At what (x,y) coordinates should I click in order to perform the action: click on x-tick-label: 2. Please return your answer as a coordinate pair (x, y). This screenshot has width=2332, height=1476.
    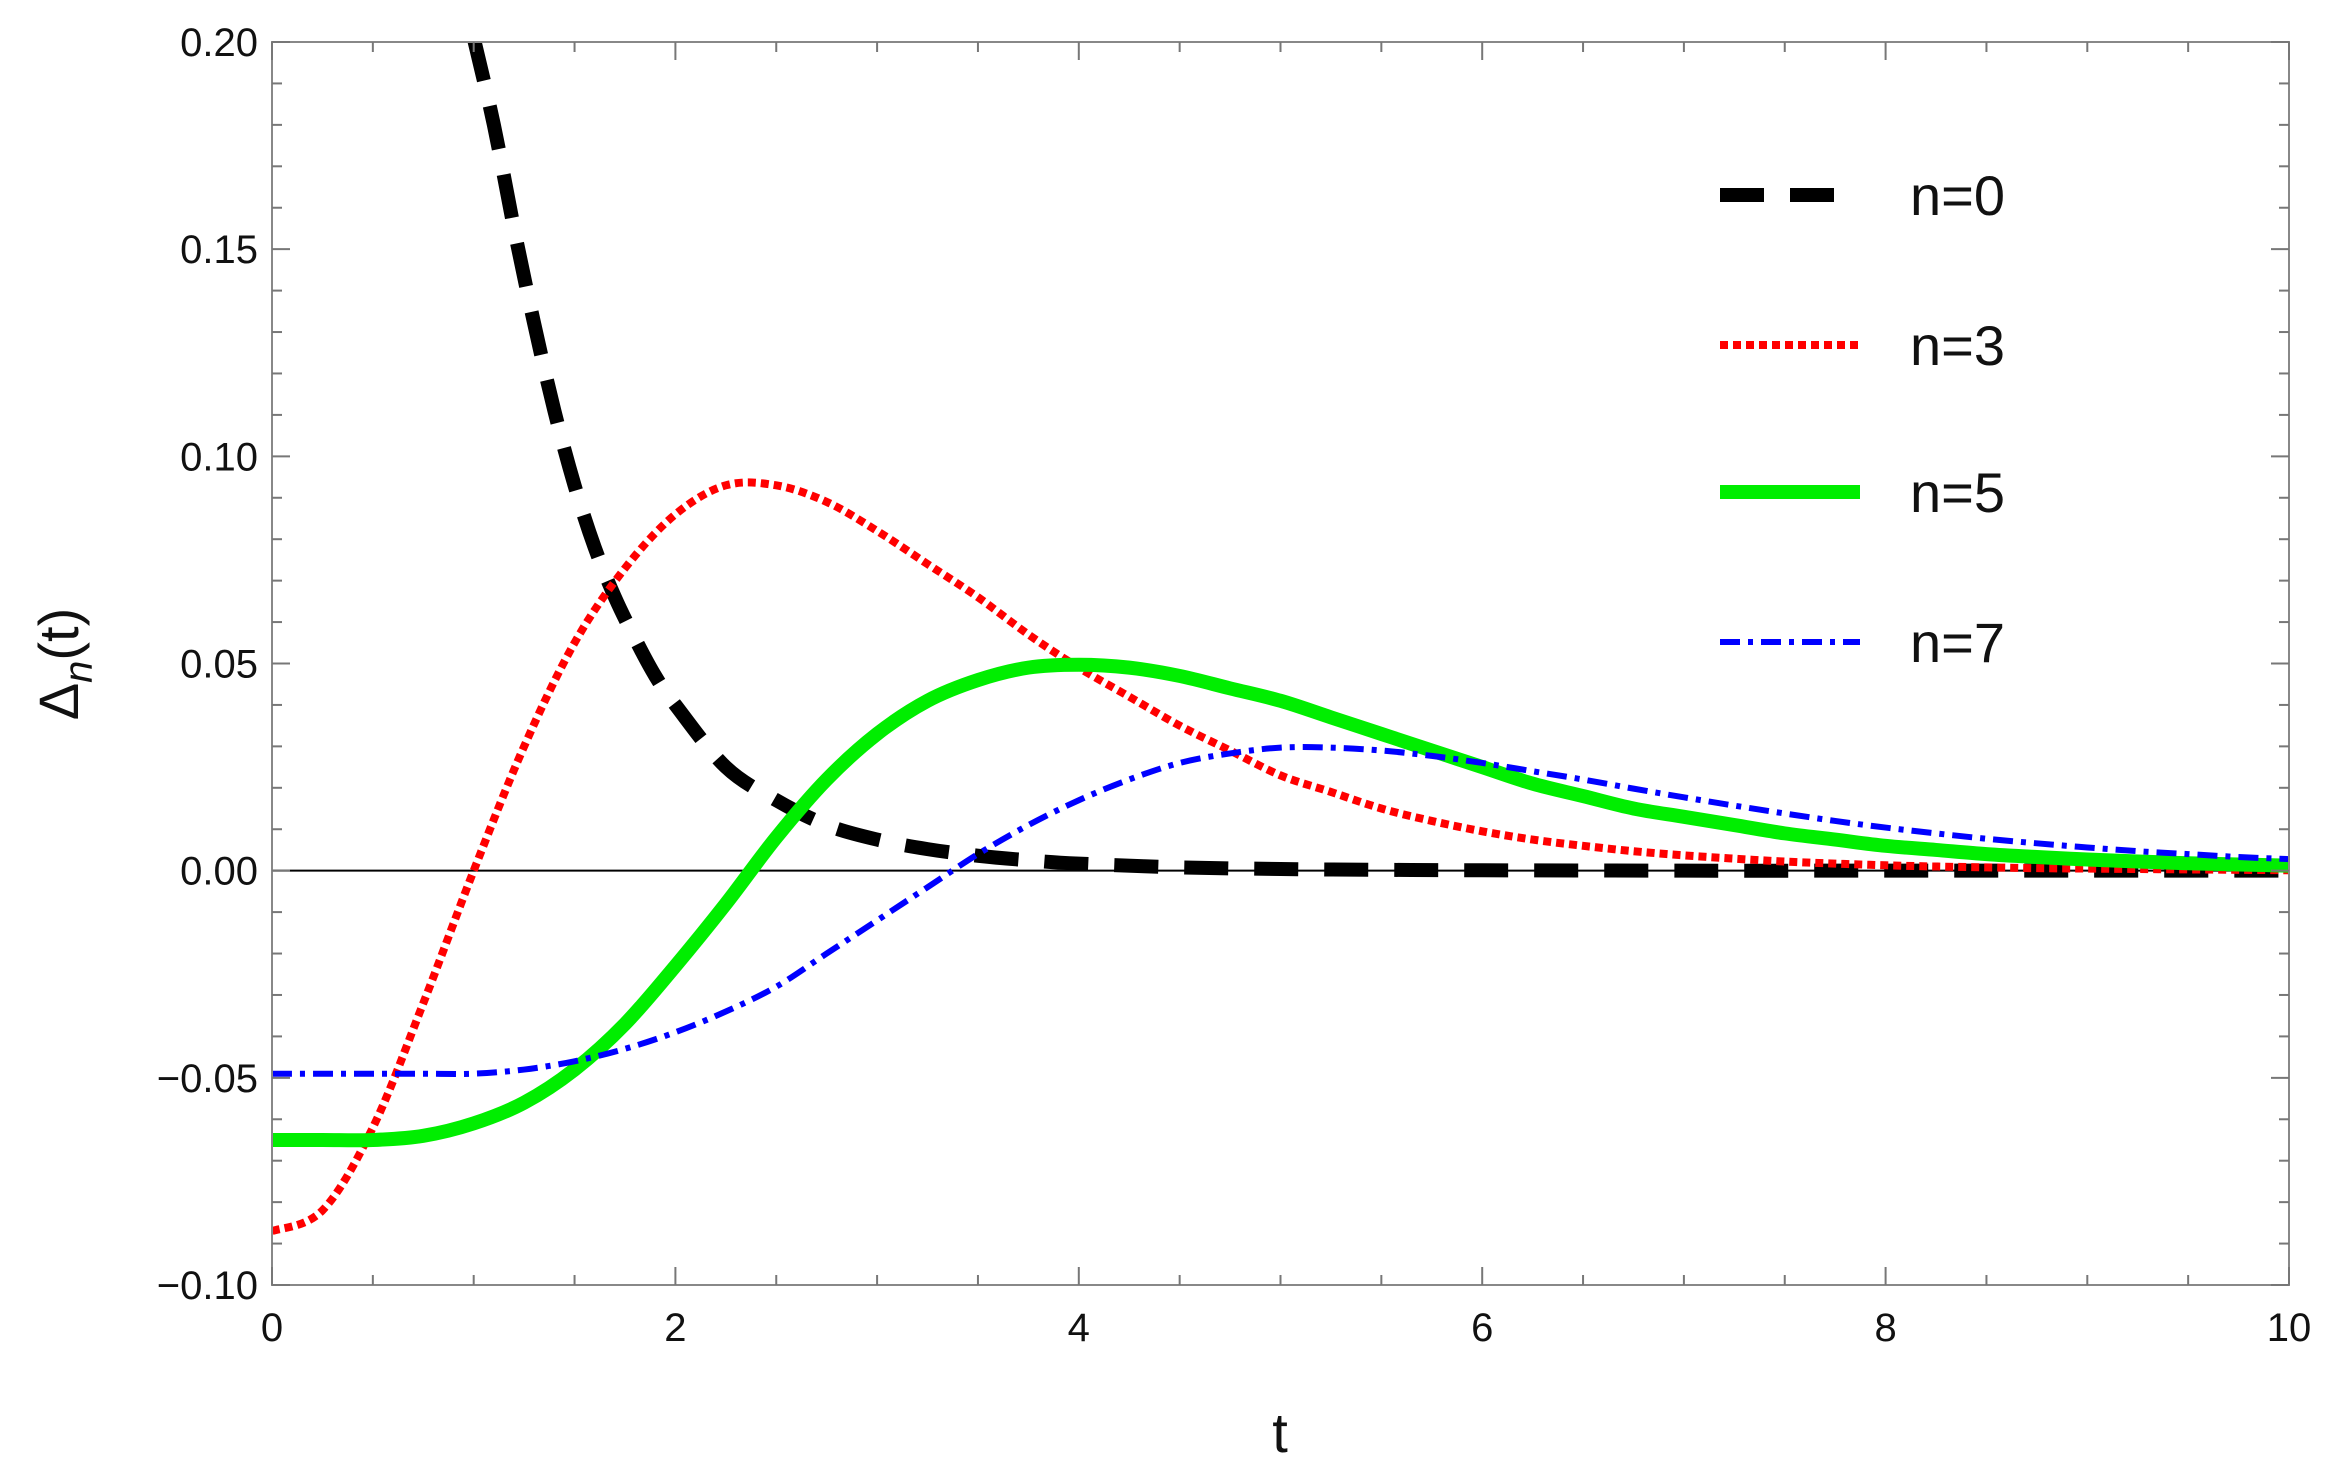
    Looking at the image, I should click on (675, 1328).